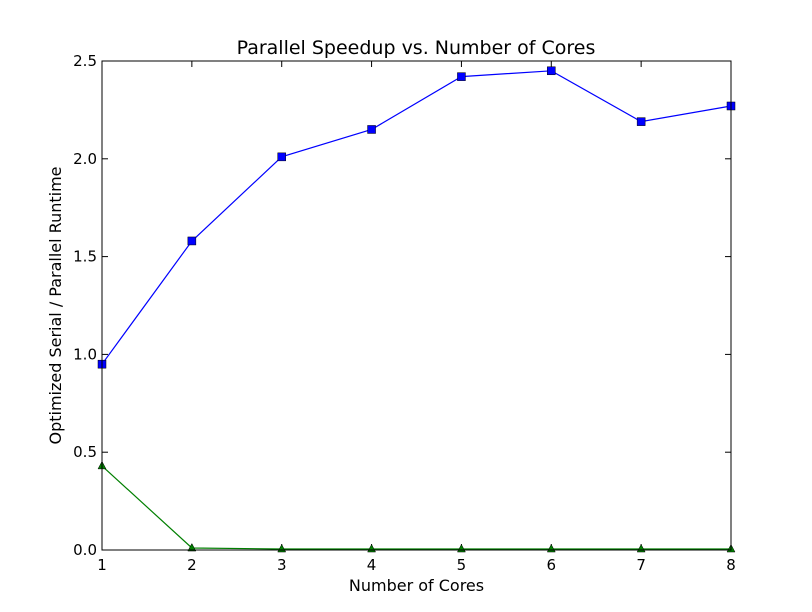  I want to click on y-tick-label: 2.0, so click(85, 159).